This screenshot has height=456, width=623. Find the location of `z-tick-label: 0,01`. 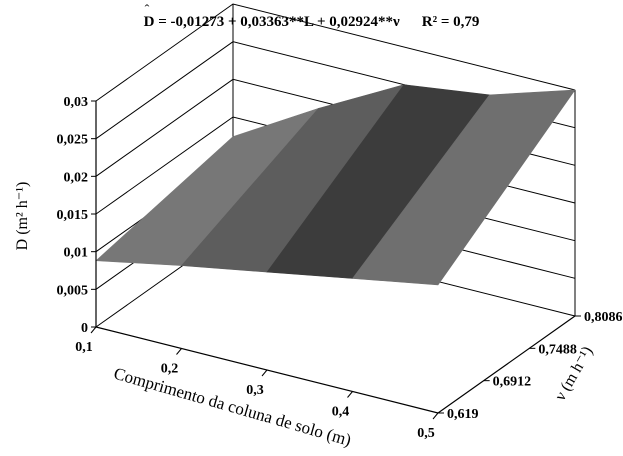

z-tick-label: 0,01 is located at coordinates (76, 253).